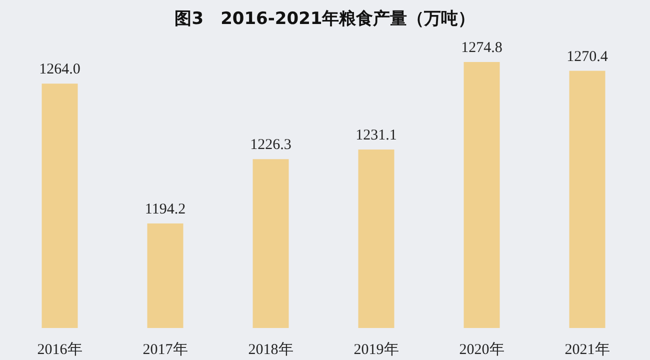 The width and height of the screenshot is (650, 360). I want to click on x-tick-label: 2017年, so click(165, 349).